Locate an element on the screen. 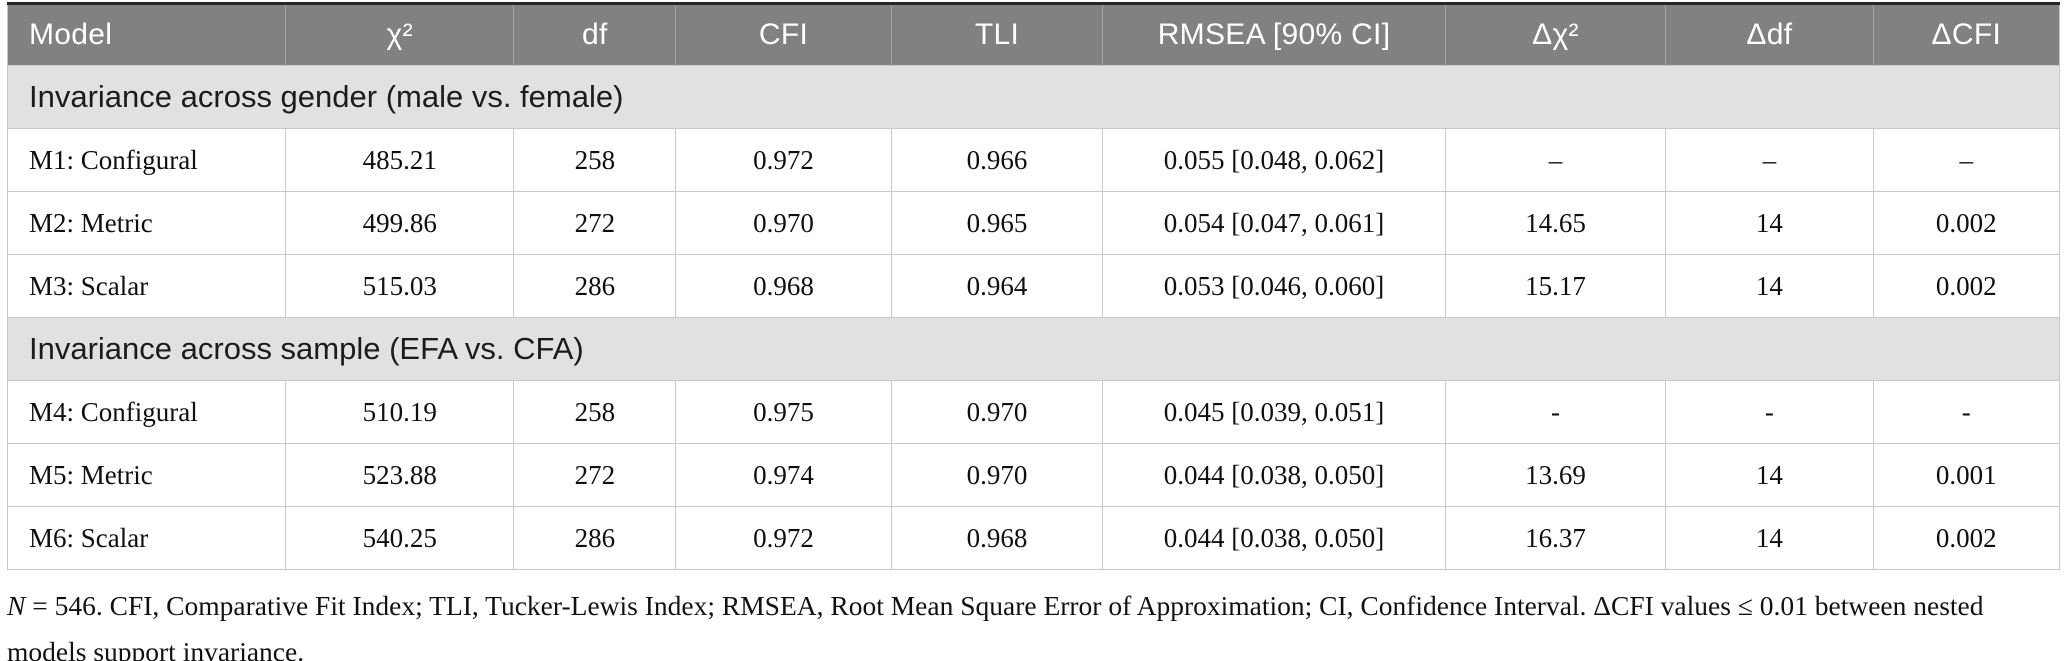 Image resolution: width=2067 pixels, height=661 pixels. footnote-n-symbol: N is located at coordinates (16, 605).